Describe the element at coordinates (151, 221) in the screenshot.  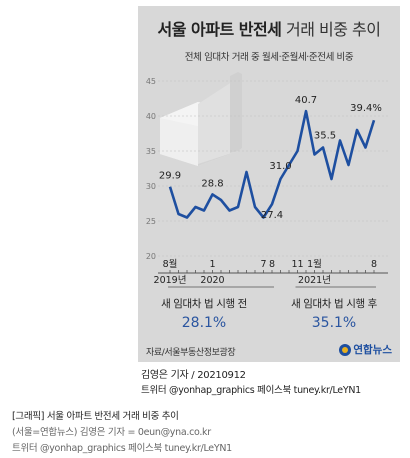
I see `y-tick-label: 25` at that location.